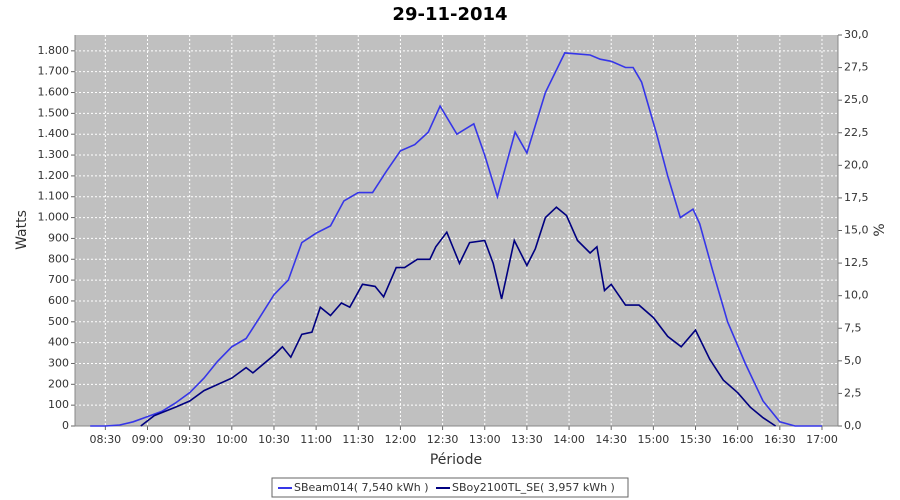 Image resolution: width=900 pixels, height=500 pixels. I want to click on y-axis-label: Watts, so click(22, 230).